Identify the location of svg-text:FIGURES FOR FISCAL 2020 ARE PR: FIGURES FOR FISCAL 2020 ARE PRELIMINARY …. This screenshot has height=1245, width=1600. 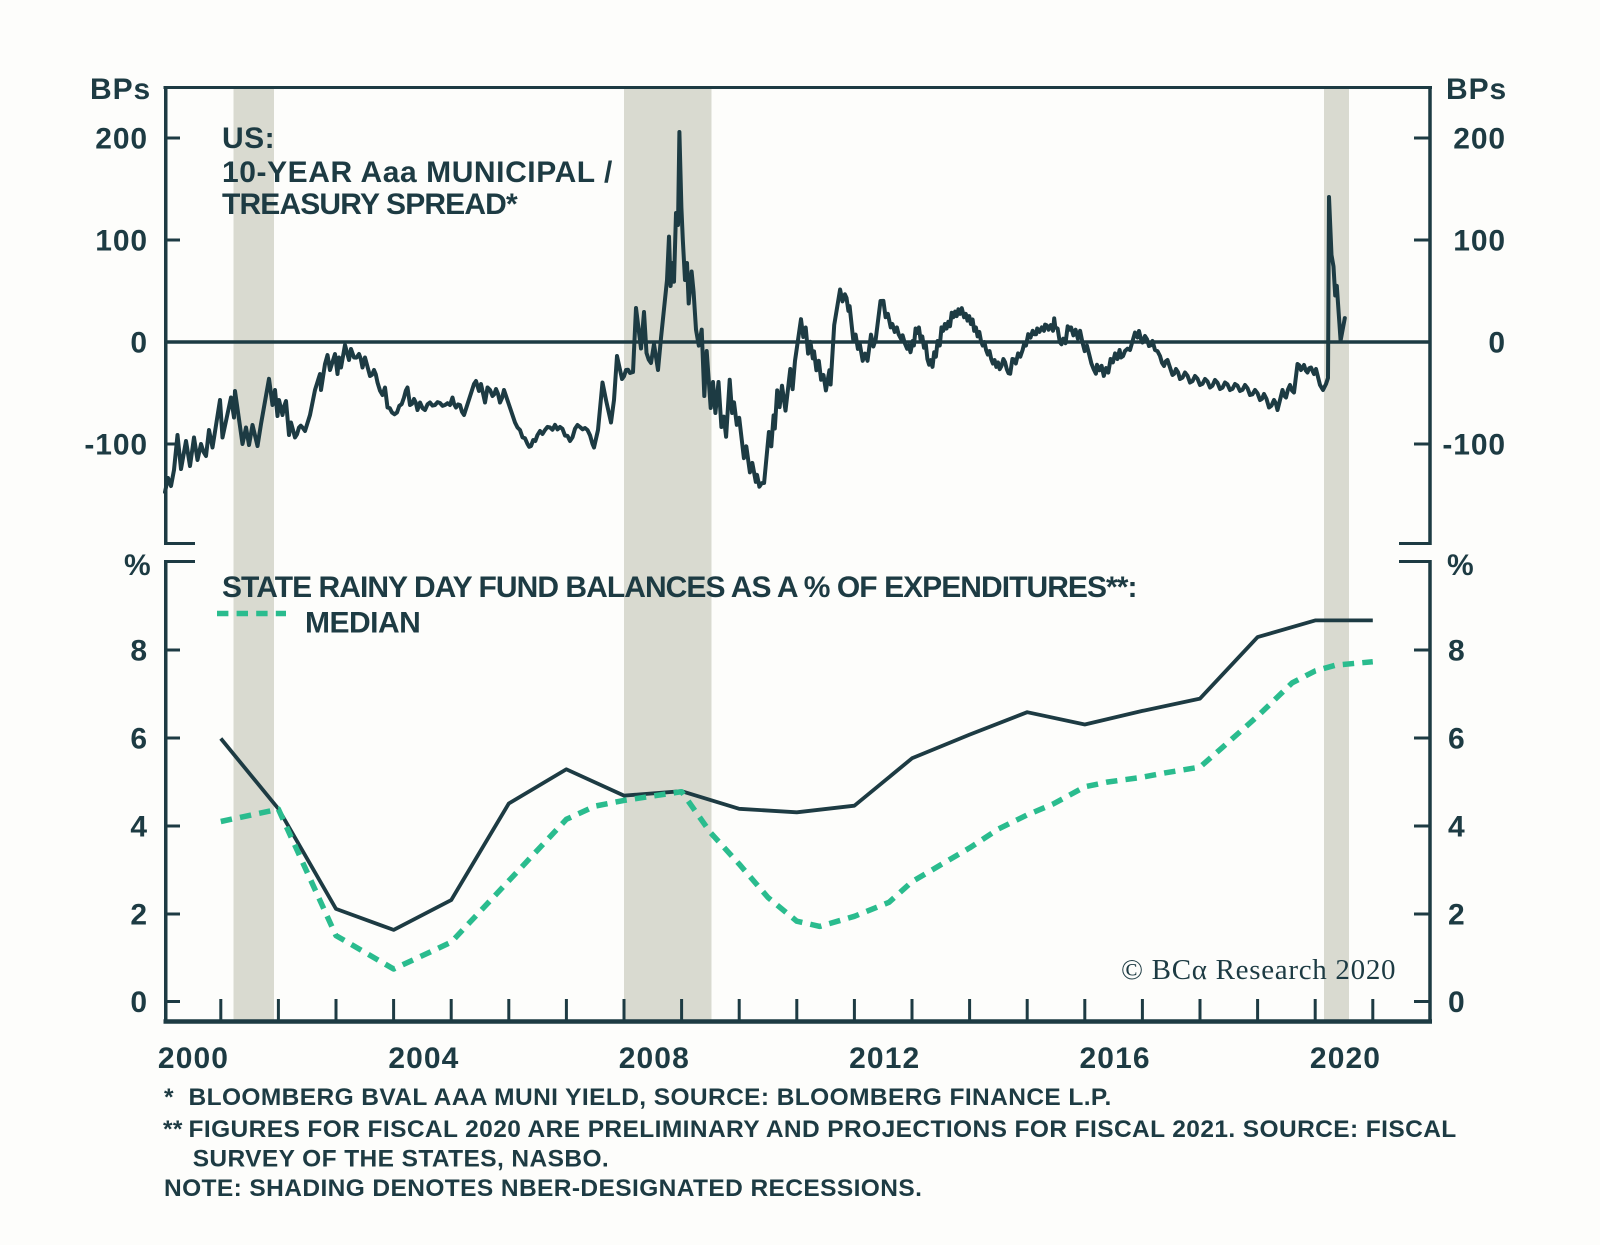
(823, 1129).